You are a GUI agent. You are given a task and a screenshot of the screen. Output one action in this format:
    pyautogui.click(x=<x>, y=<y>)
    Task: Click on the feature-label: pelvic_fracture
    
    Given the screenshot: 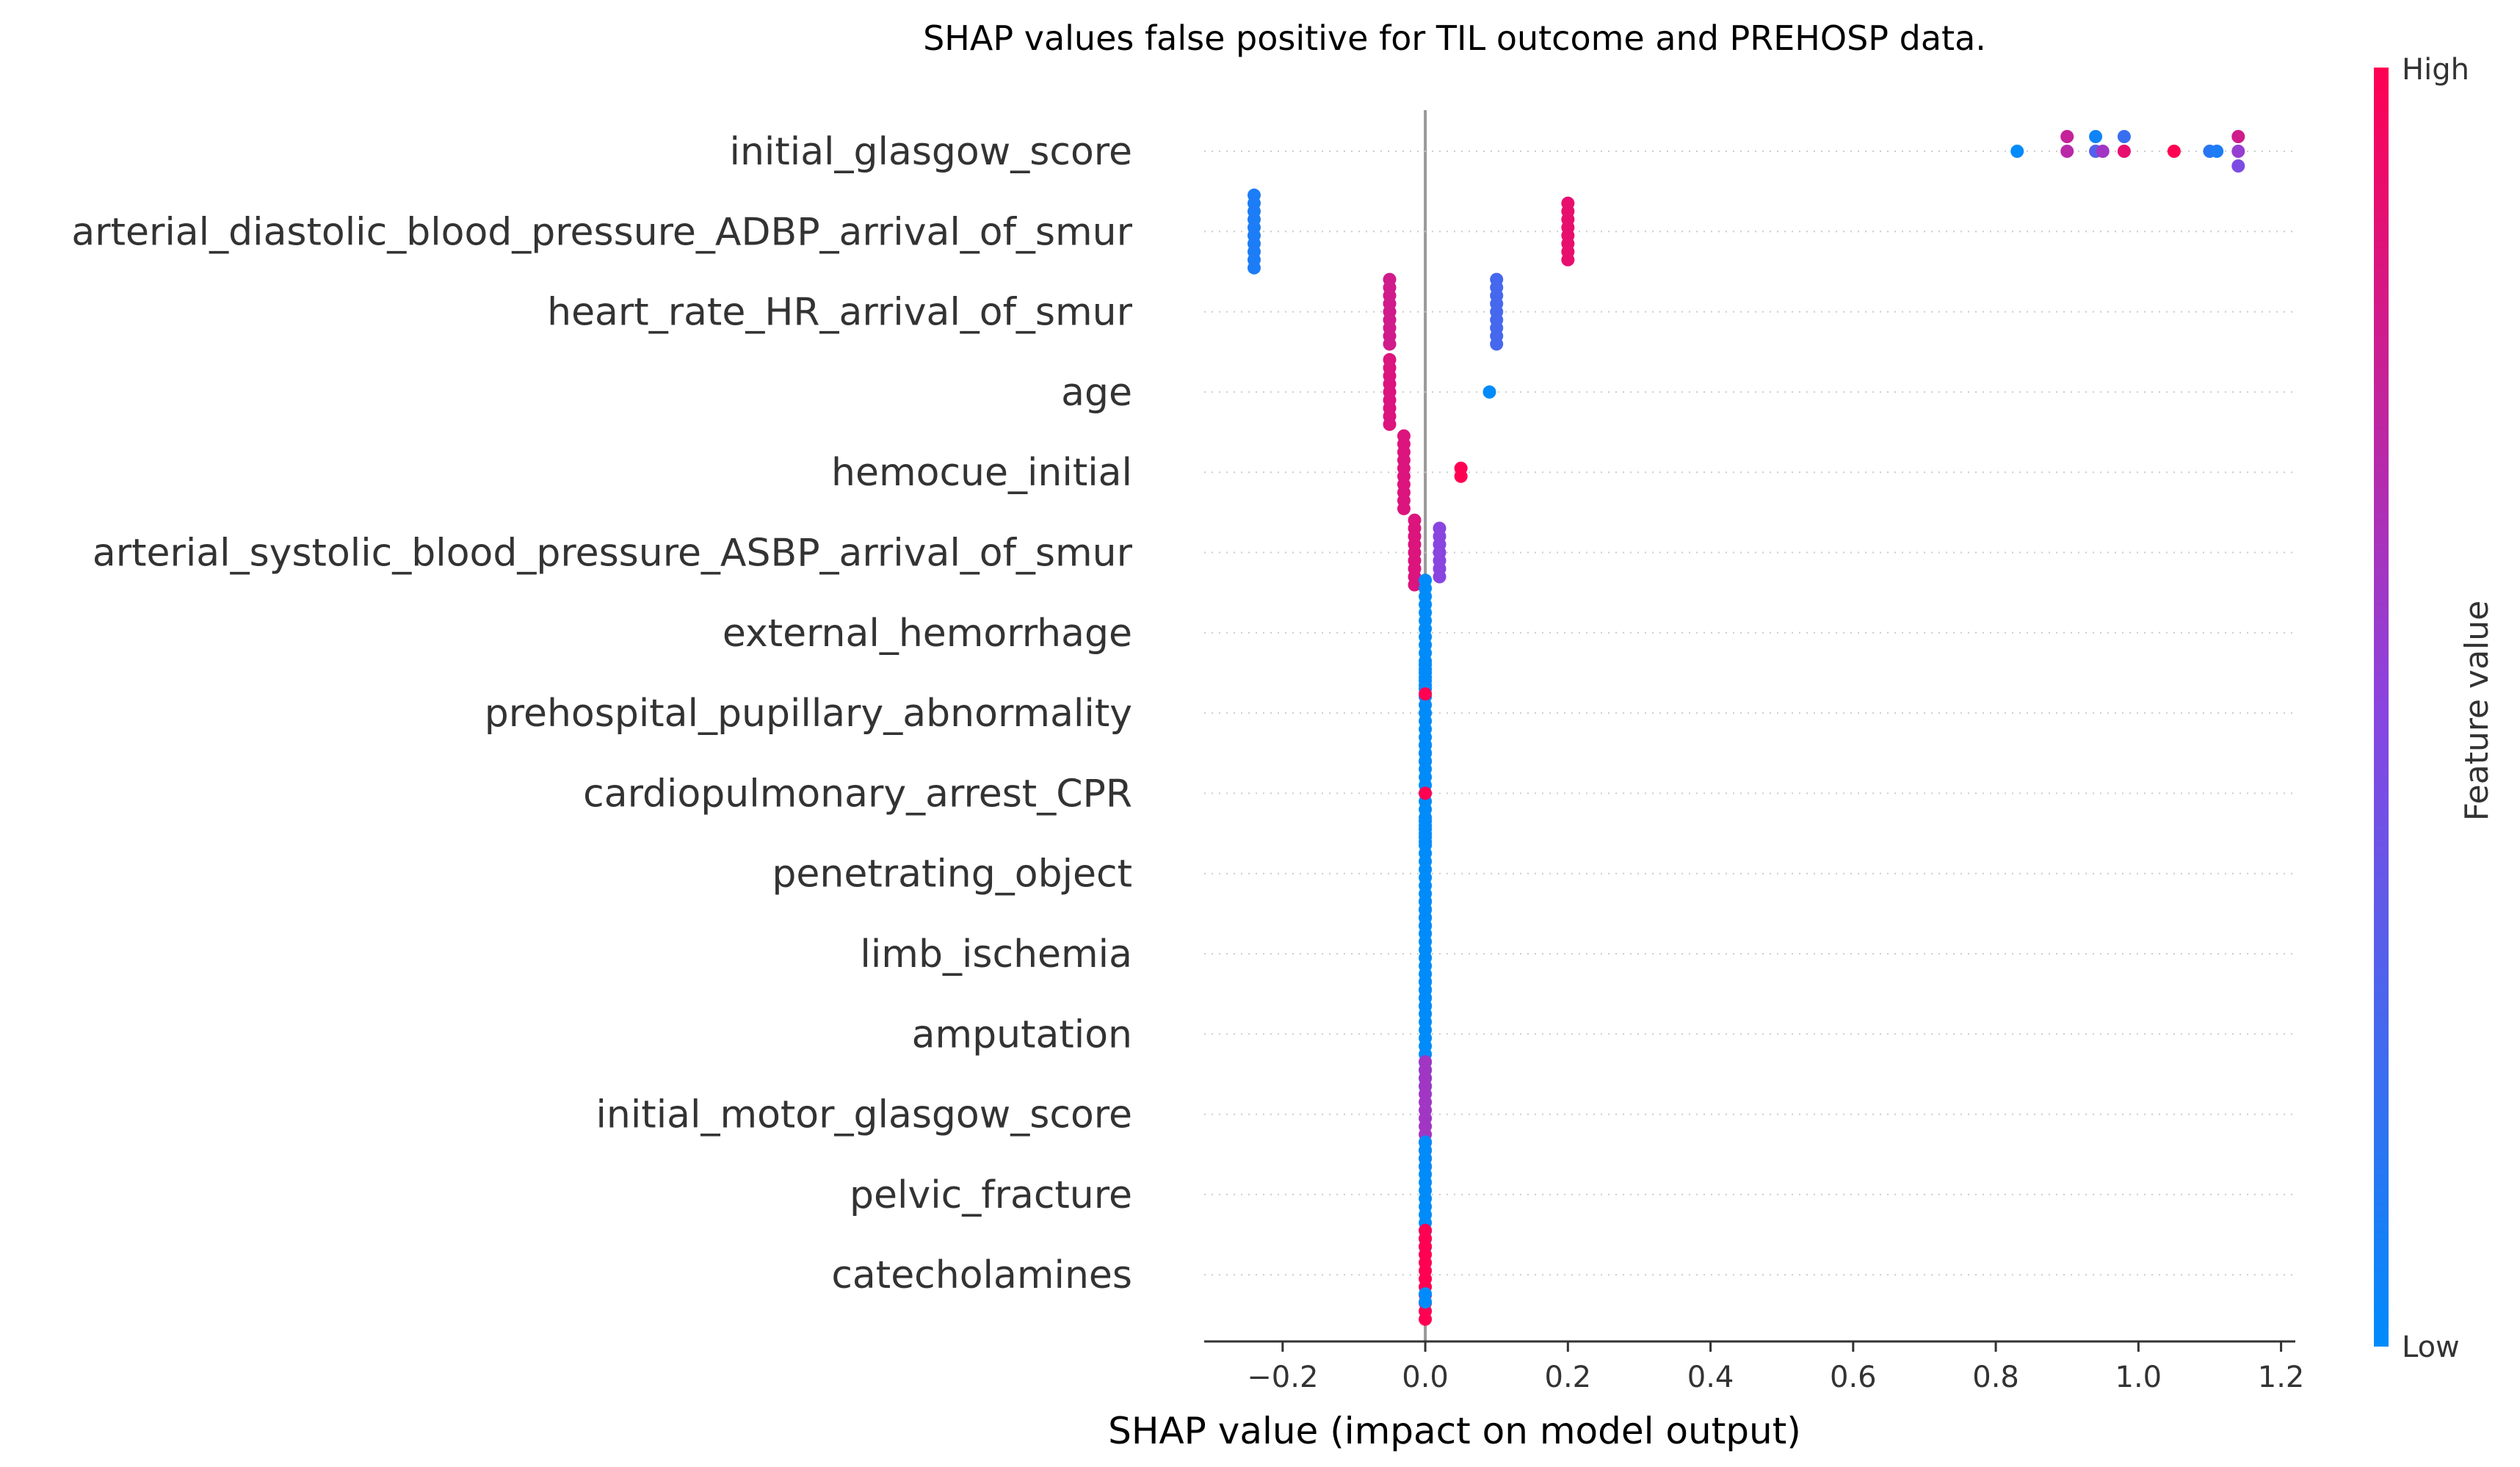 What is the action you would take?
    pyautogui.click(x=991, y=1195)
    